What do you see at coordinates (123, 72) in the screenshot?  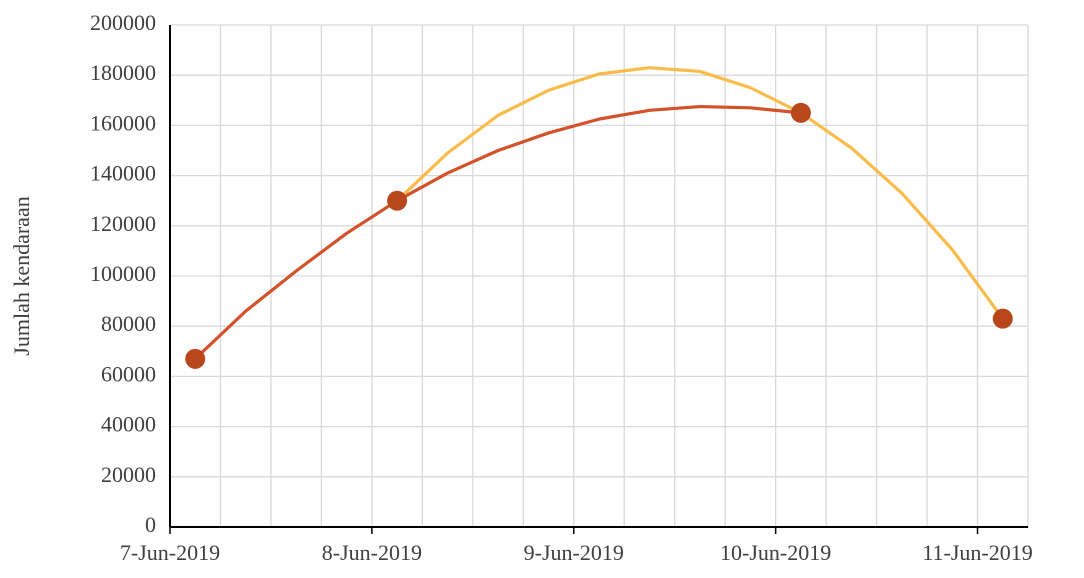 I see `y-tick-label: 180000` at bounding box center [123, 72].